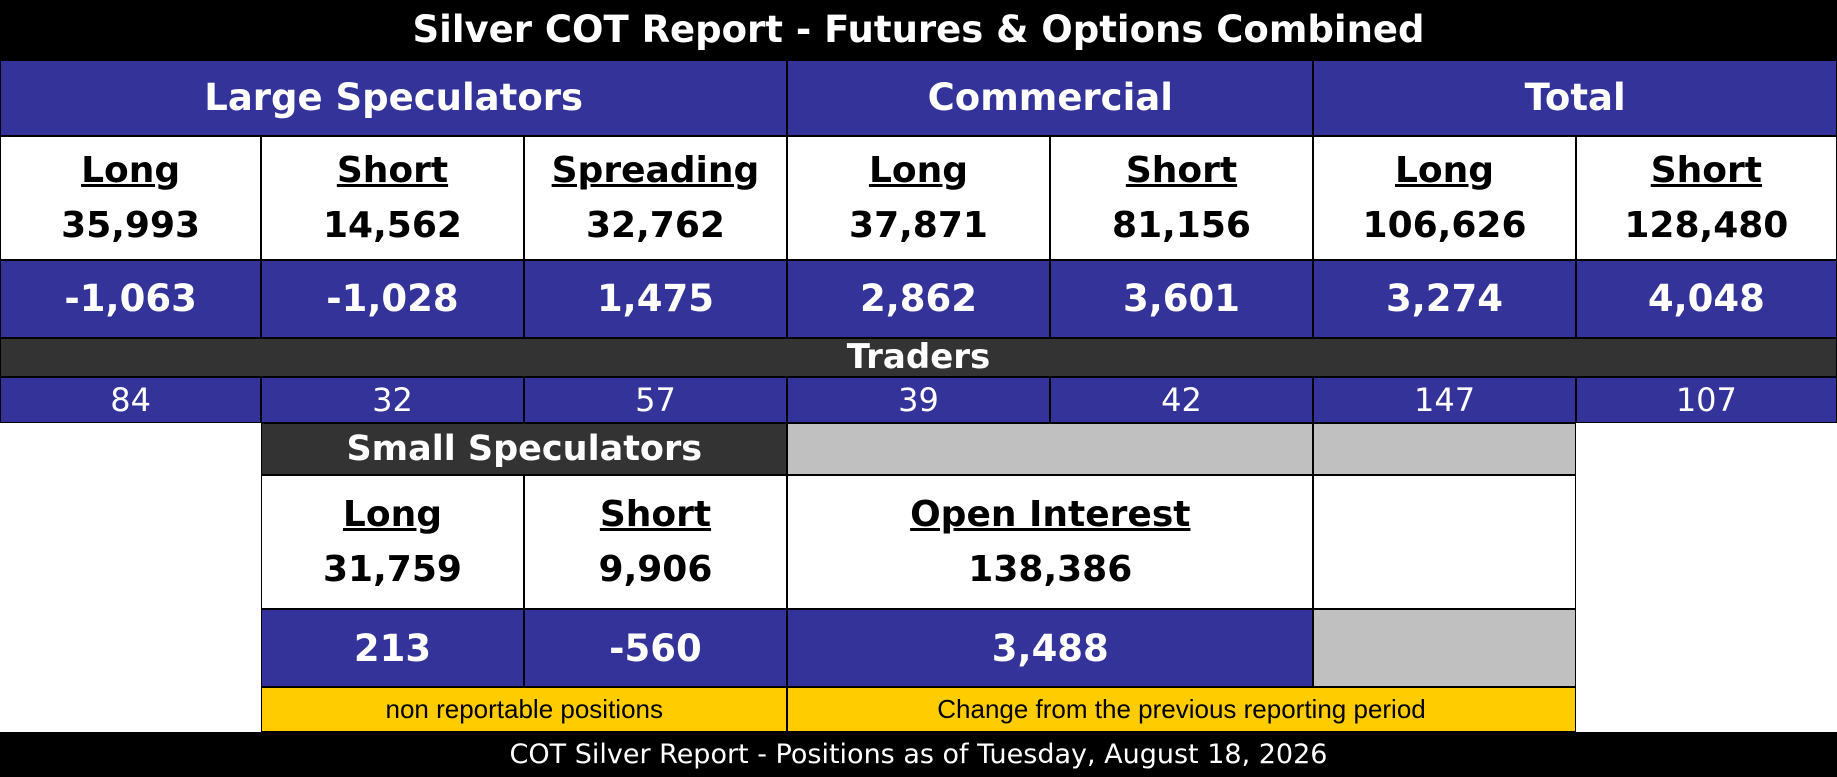 The width and height of the screenshot is (1837, 777). What do you see at coordinates (1444, 198) in the screenshot?
I see `position-cell: Long 106,626` at bounding box center [1444, 198].